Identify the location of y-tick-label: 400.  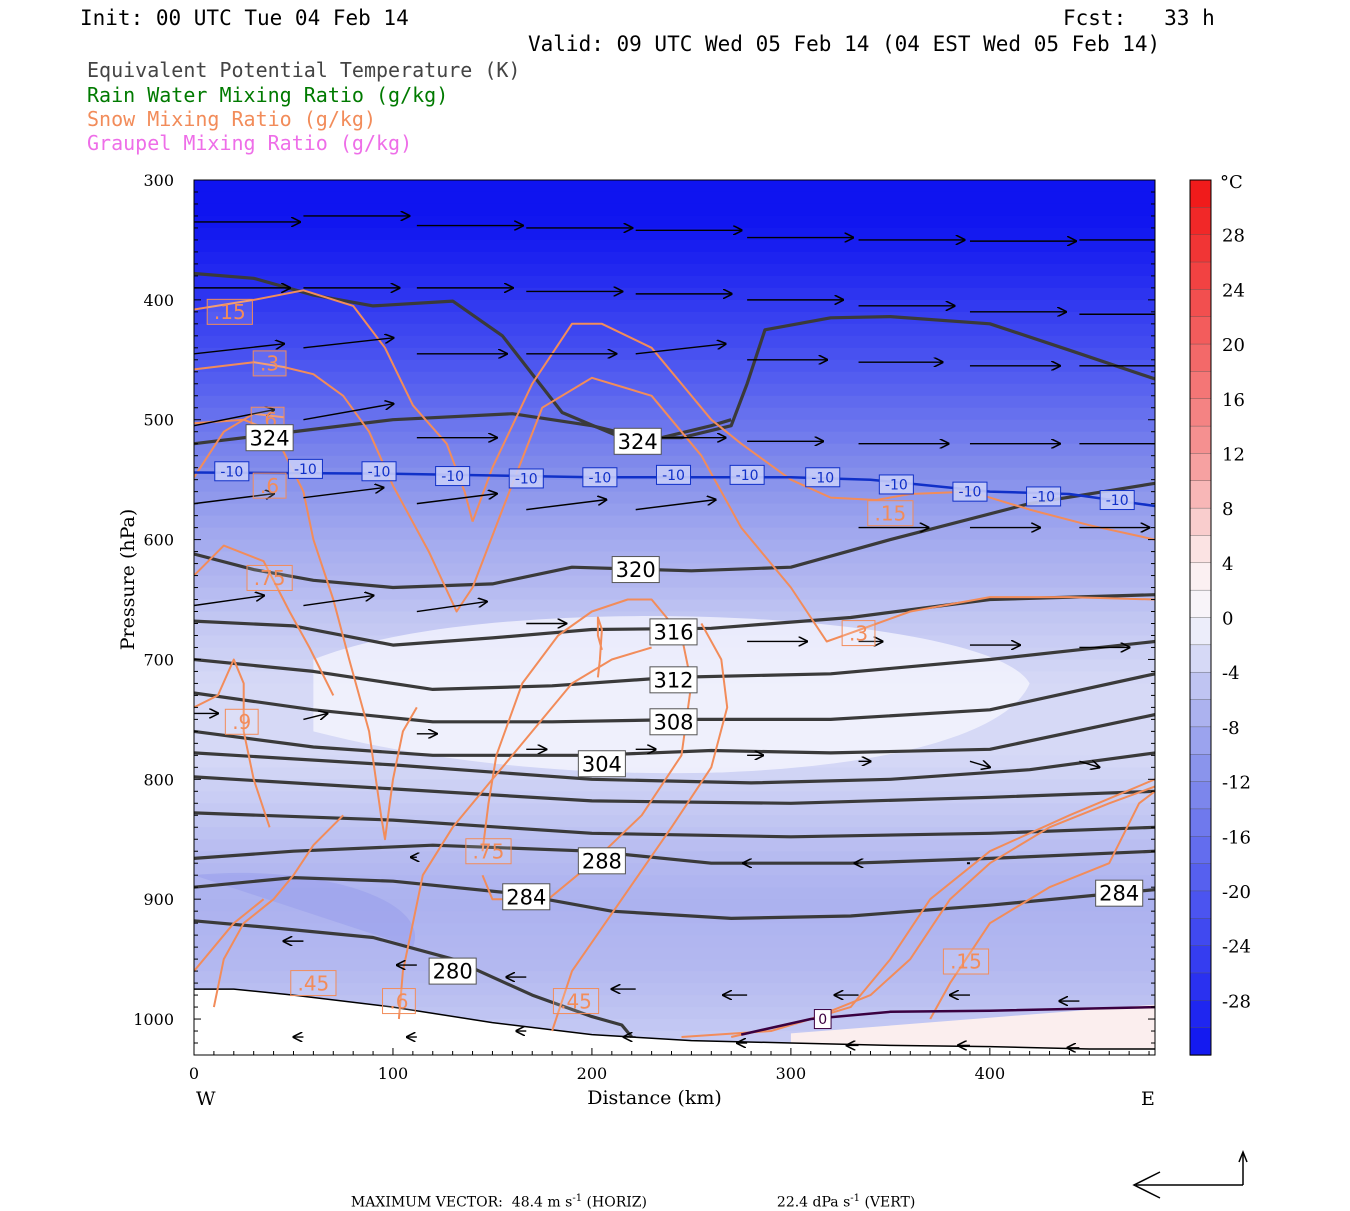
(158, 300).